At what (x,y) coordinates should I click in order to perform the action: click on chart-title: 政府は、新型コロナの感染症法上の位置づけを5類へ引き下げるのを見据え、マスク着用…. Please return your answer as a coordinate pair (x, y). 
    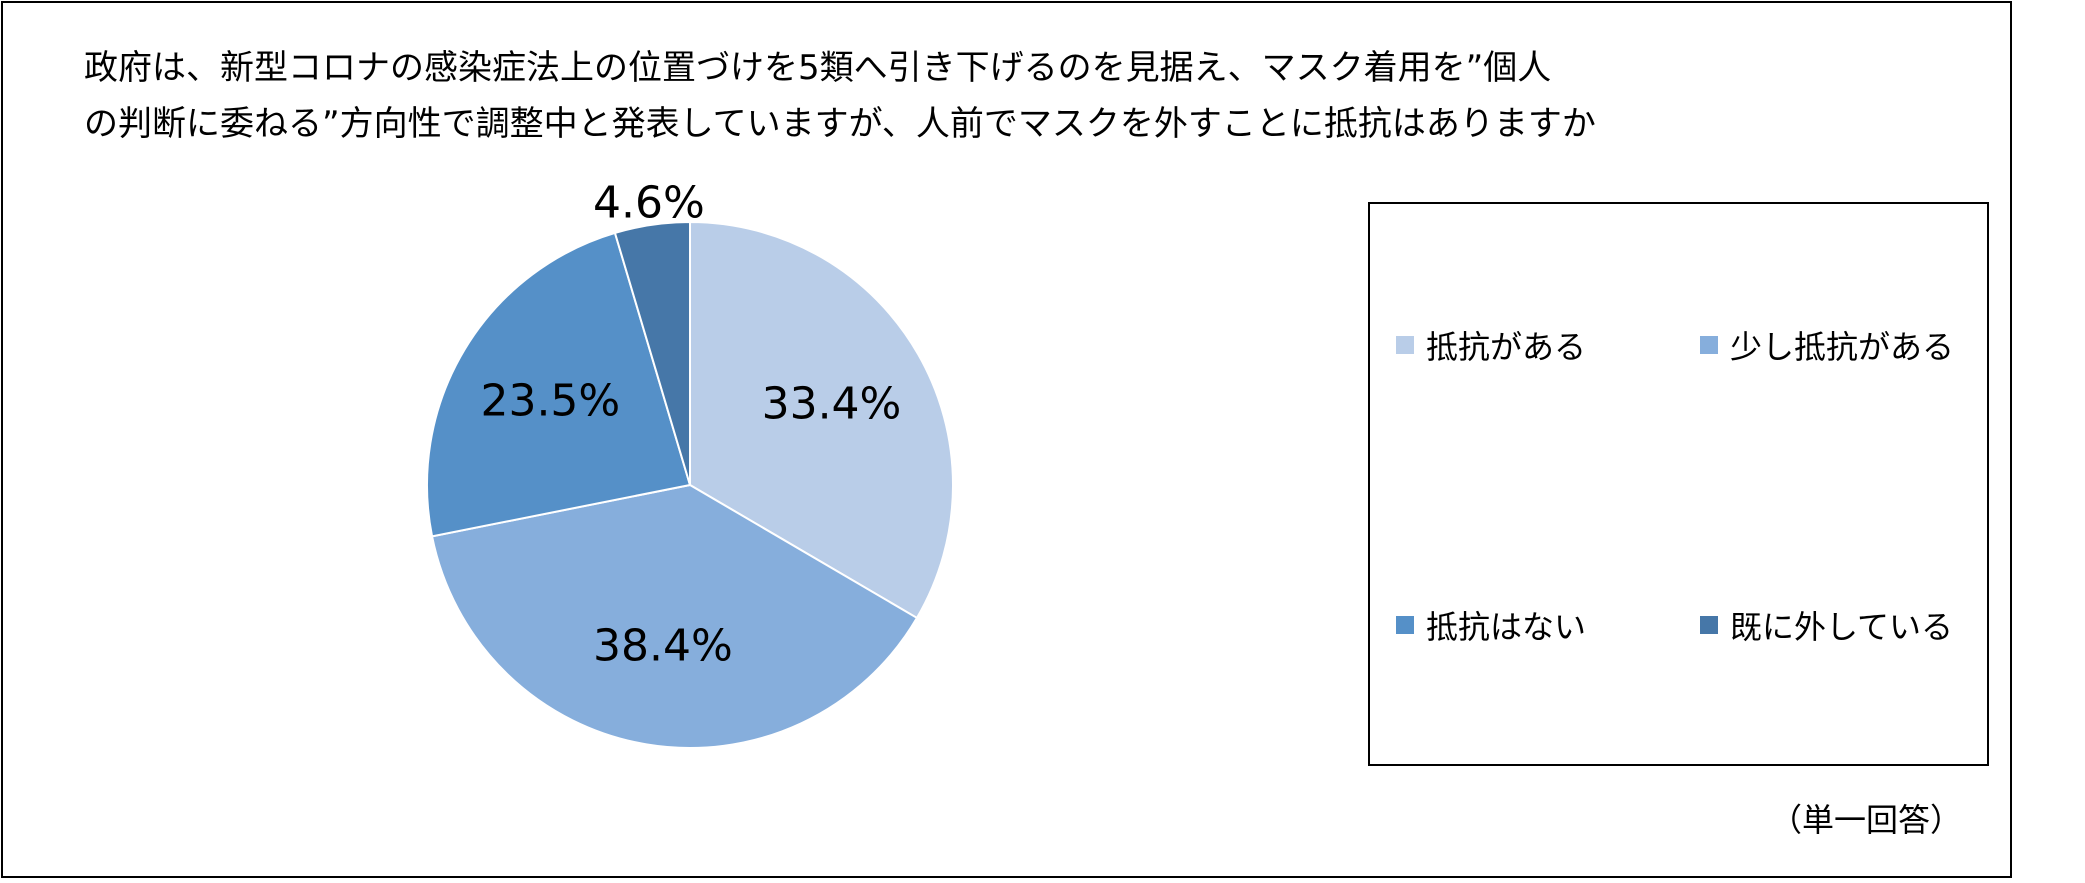
    Looking at the image, I should click on (904, 96).